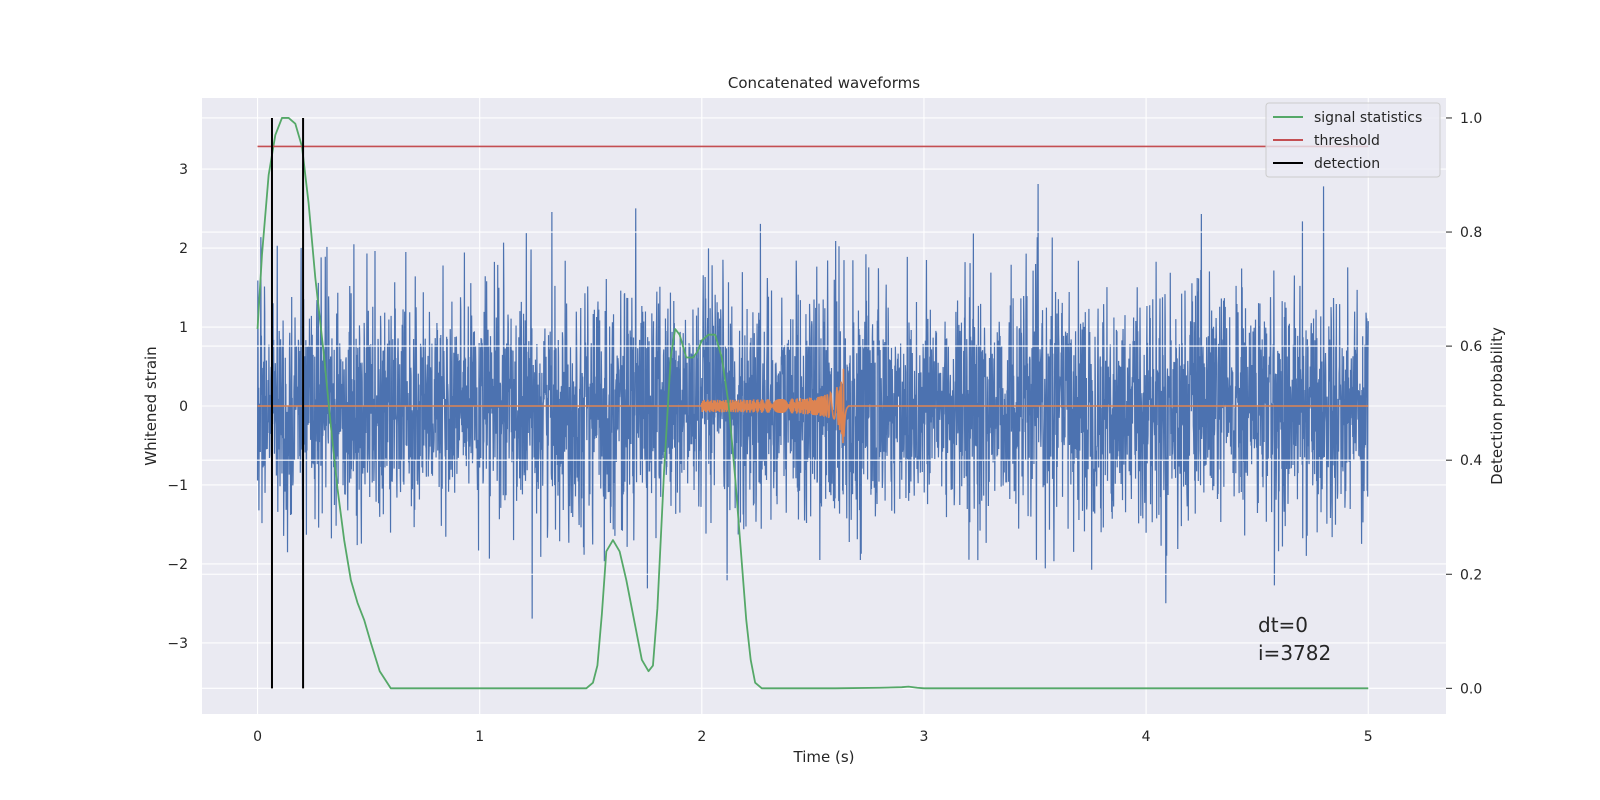 This screenshot has height=800, width=1600. I want to click on annotation-dt: dt=0, so click(1283, 625).